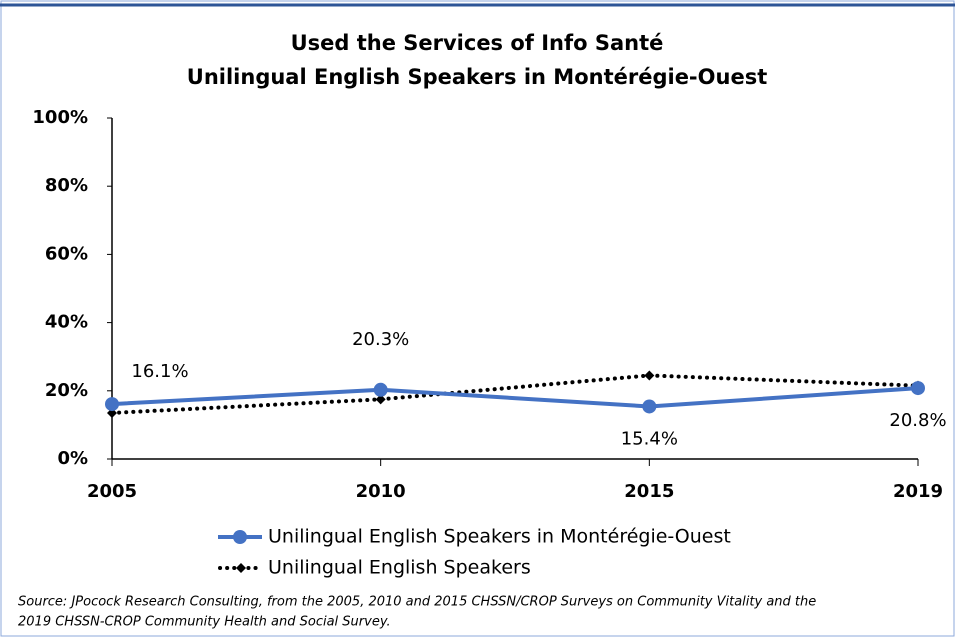 This screenshot has height=637, width=955. What do you see at coordinates (66, 185) in the screenshot?
I see `y-tick-label: 80%` at bounding box center [66, 185].